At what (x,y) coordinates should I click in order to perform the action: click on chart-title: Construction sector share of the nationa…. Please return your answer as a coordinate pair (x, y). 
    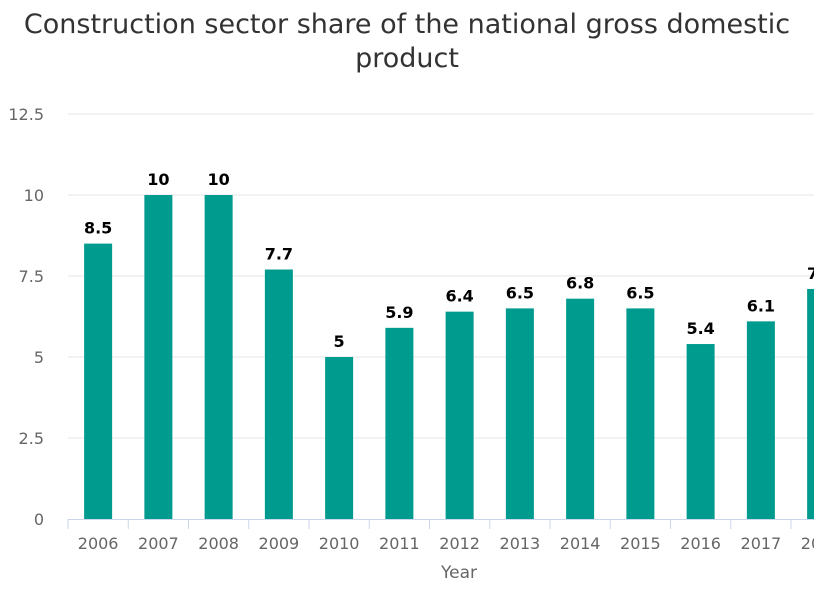
    Looking at the image, I should click on (407, 42).